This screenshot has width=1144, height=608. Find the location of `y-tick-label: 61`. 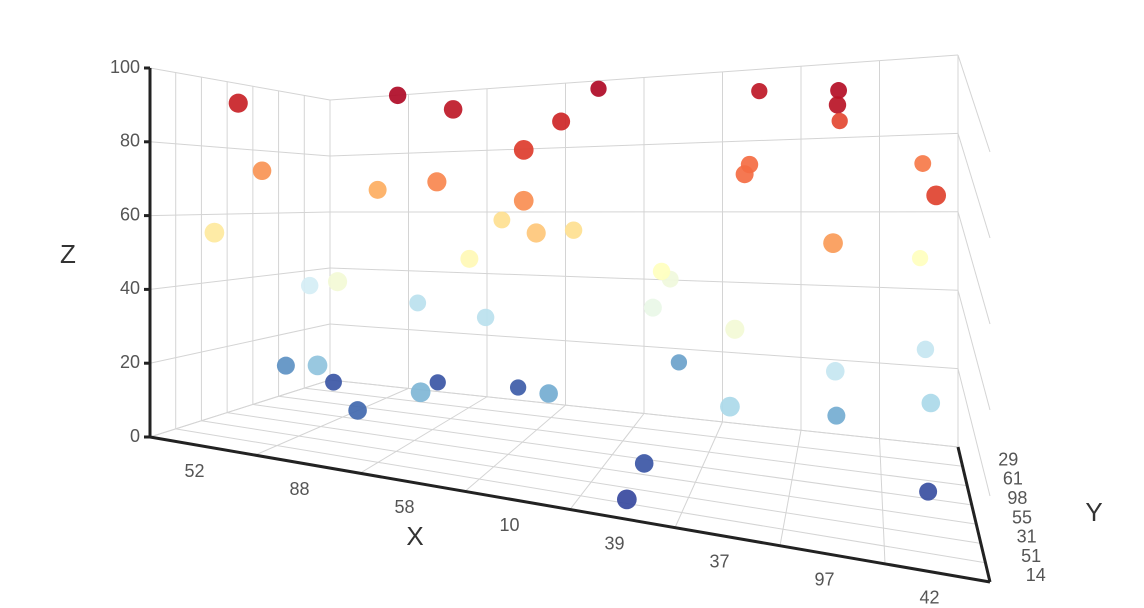

y-tick-label: 61 is located at coordinates (1013, 479).